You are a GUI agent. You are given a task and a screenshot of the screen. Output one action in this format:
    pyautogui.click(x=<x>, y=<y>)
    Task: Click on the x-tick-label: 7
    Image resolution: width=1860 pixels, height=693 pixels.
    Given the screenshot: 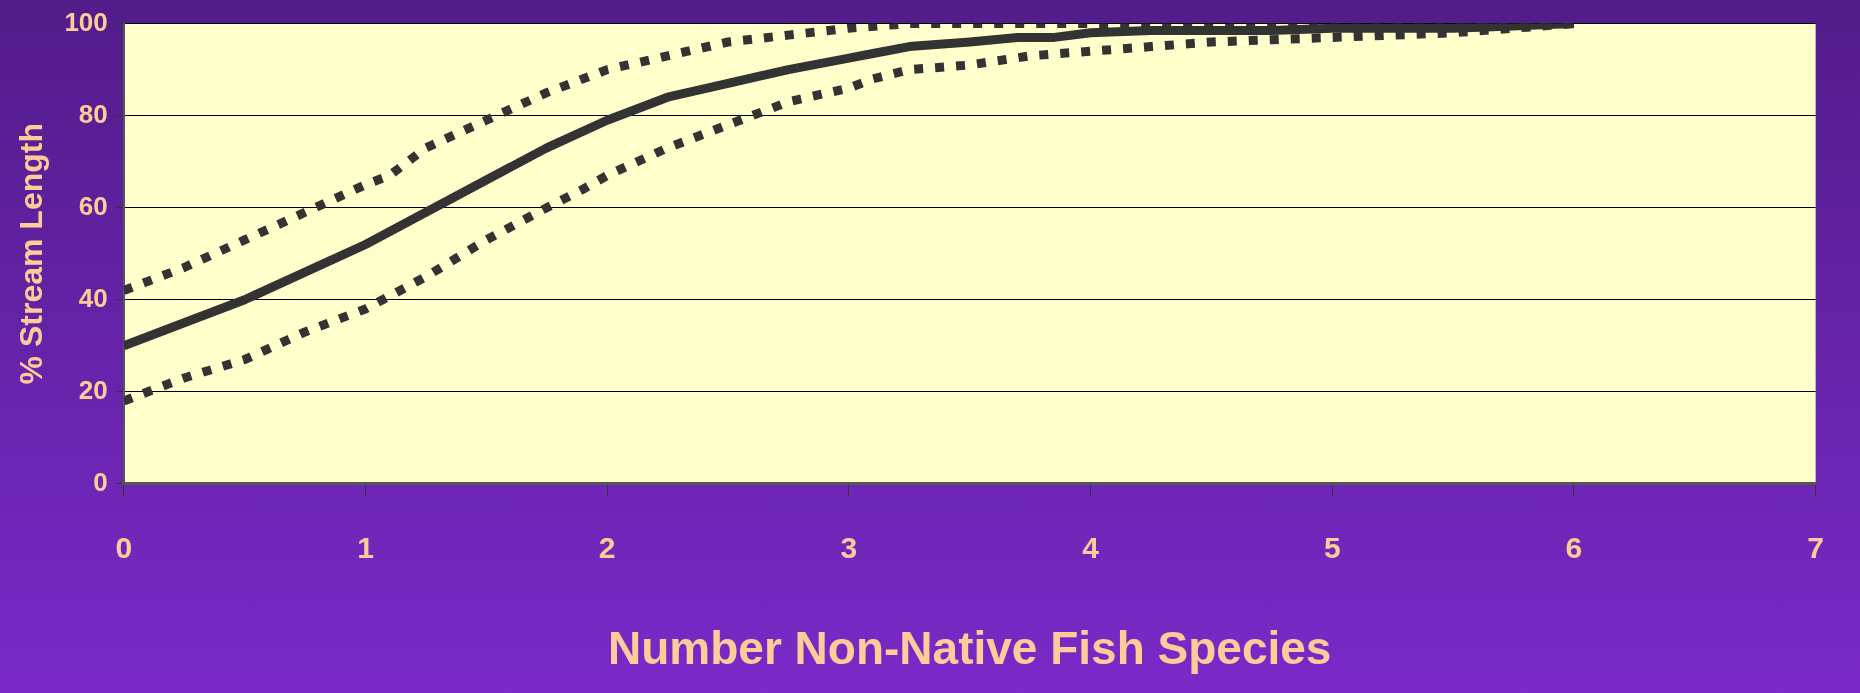 What is the action you would take?
    pyautogui.click(x=1815, y=548)
    